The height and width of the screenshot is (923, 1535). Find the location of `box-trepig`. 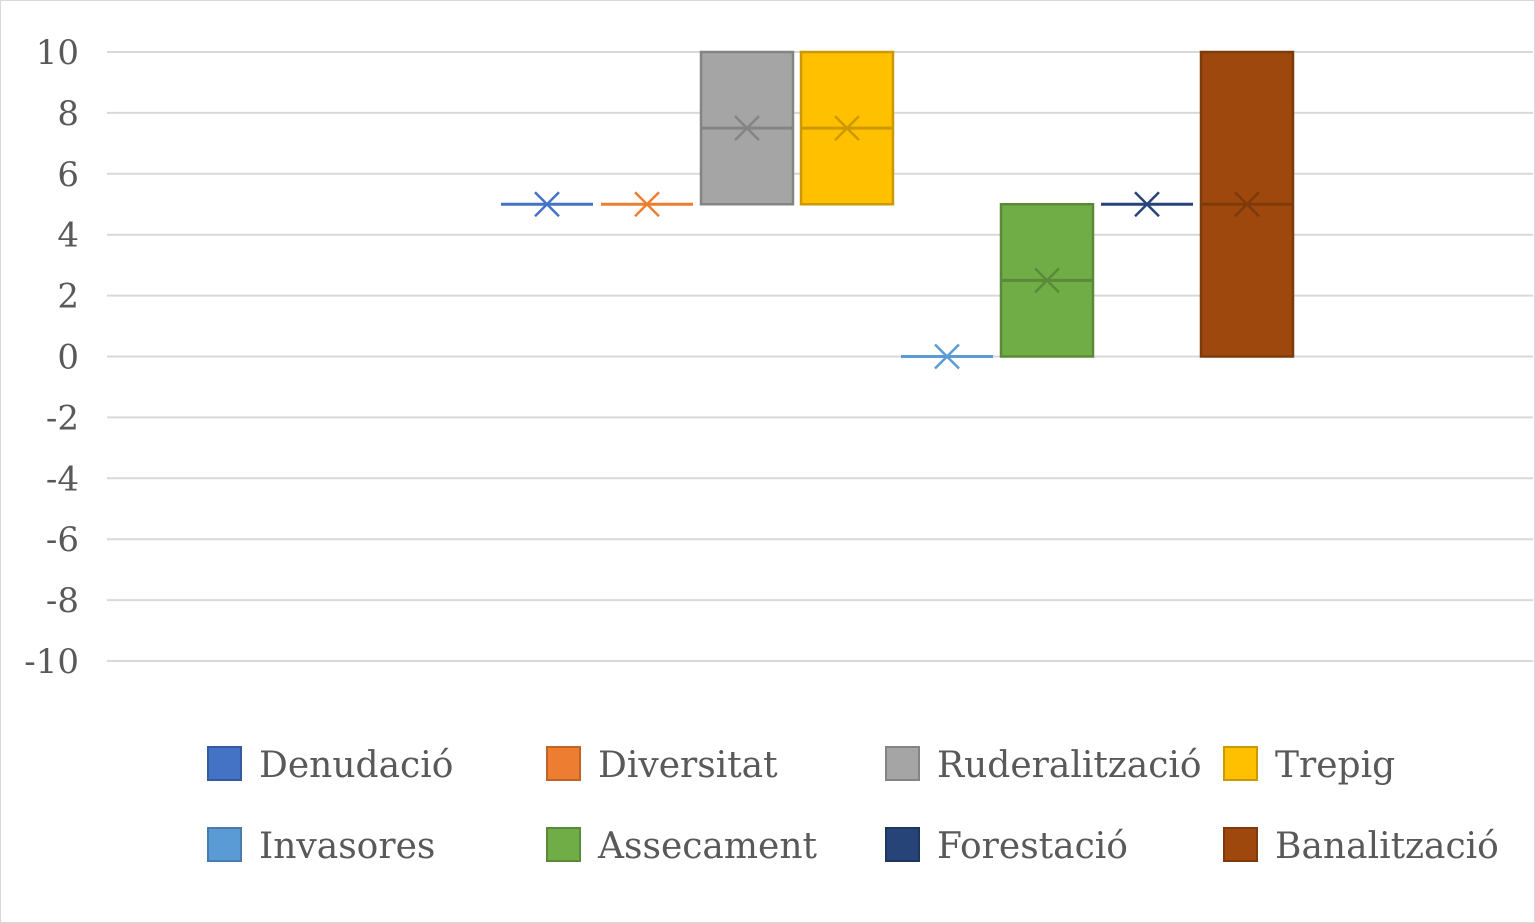

box-trepig is located at coordinates (847, 128).